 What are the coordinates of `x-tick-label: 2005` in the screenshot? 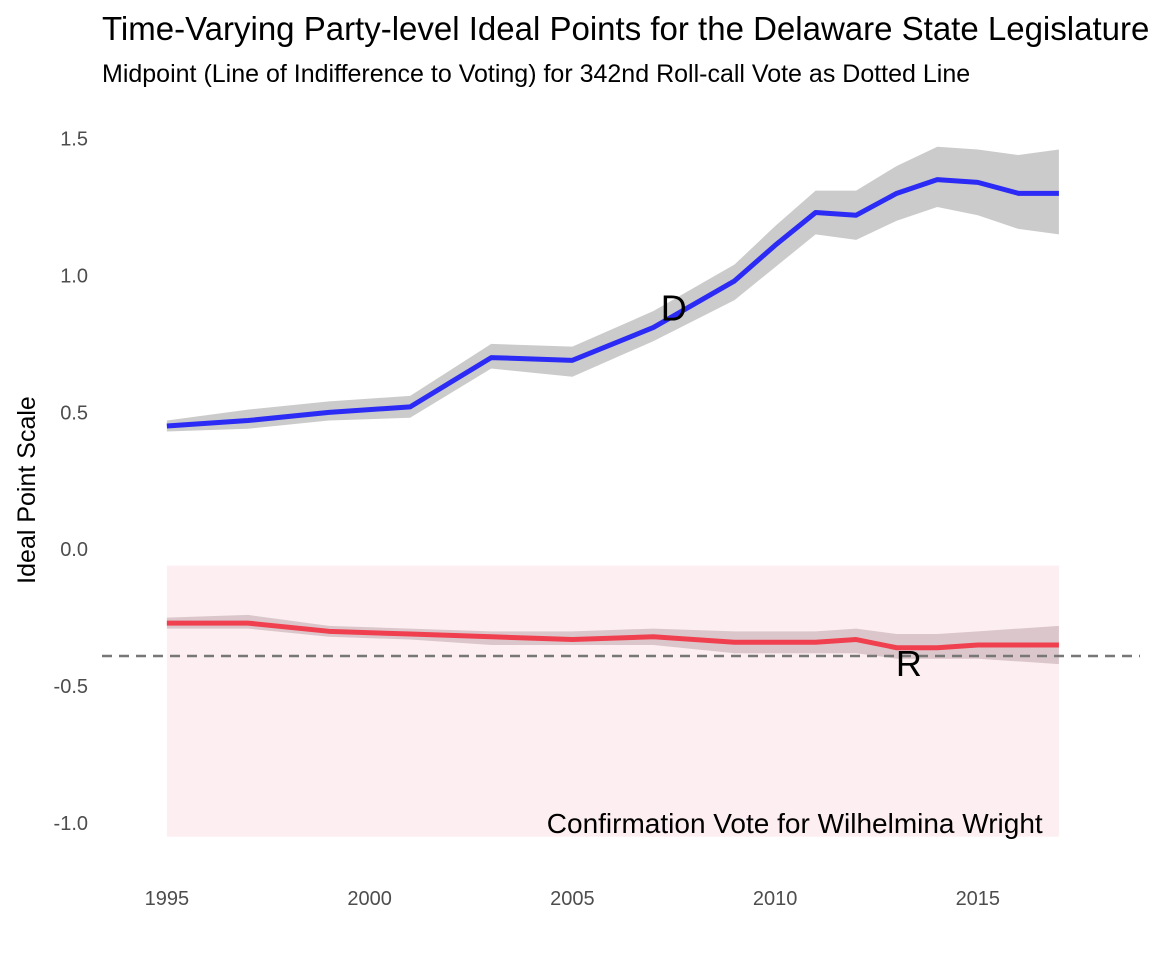 It's located at (572, 899).